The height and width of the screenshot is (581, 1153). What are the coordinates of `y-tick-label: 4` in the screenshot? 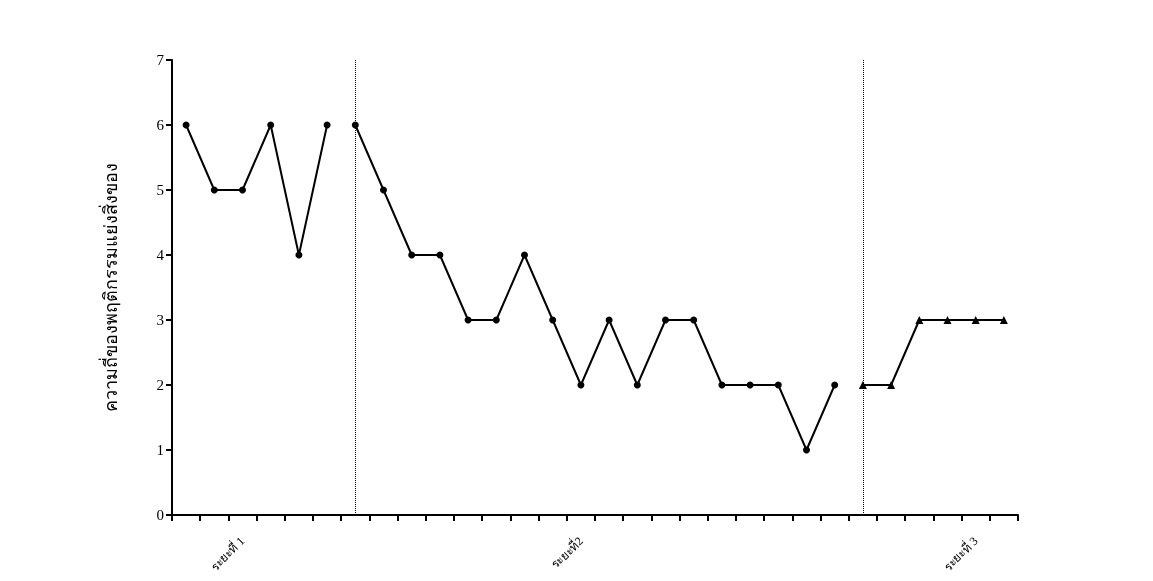 It's located at (160, 255).